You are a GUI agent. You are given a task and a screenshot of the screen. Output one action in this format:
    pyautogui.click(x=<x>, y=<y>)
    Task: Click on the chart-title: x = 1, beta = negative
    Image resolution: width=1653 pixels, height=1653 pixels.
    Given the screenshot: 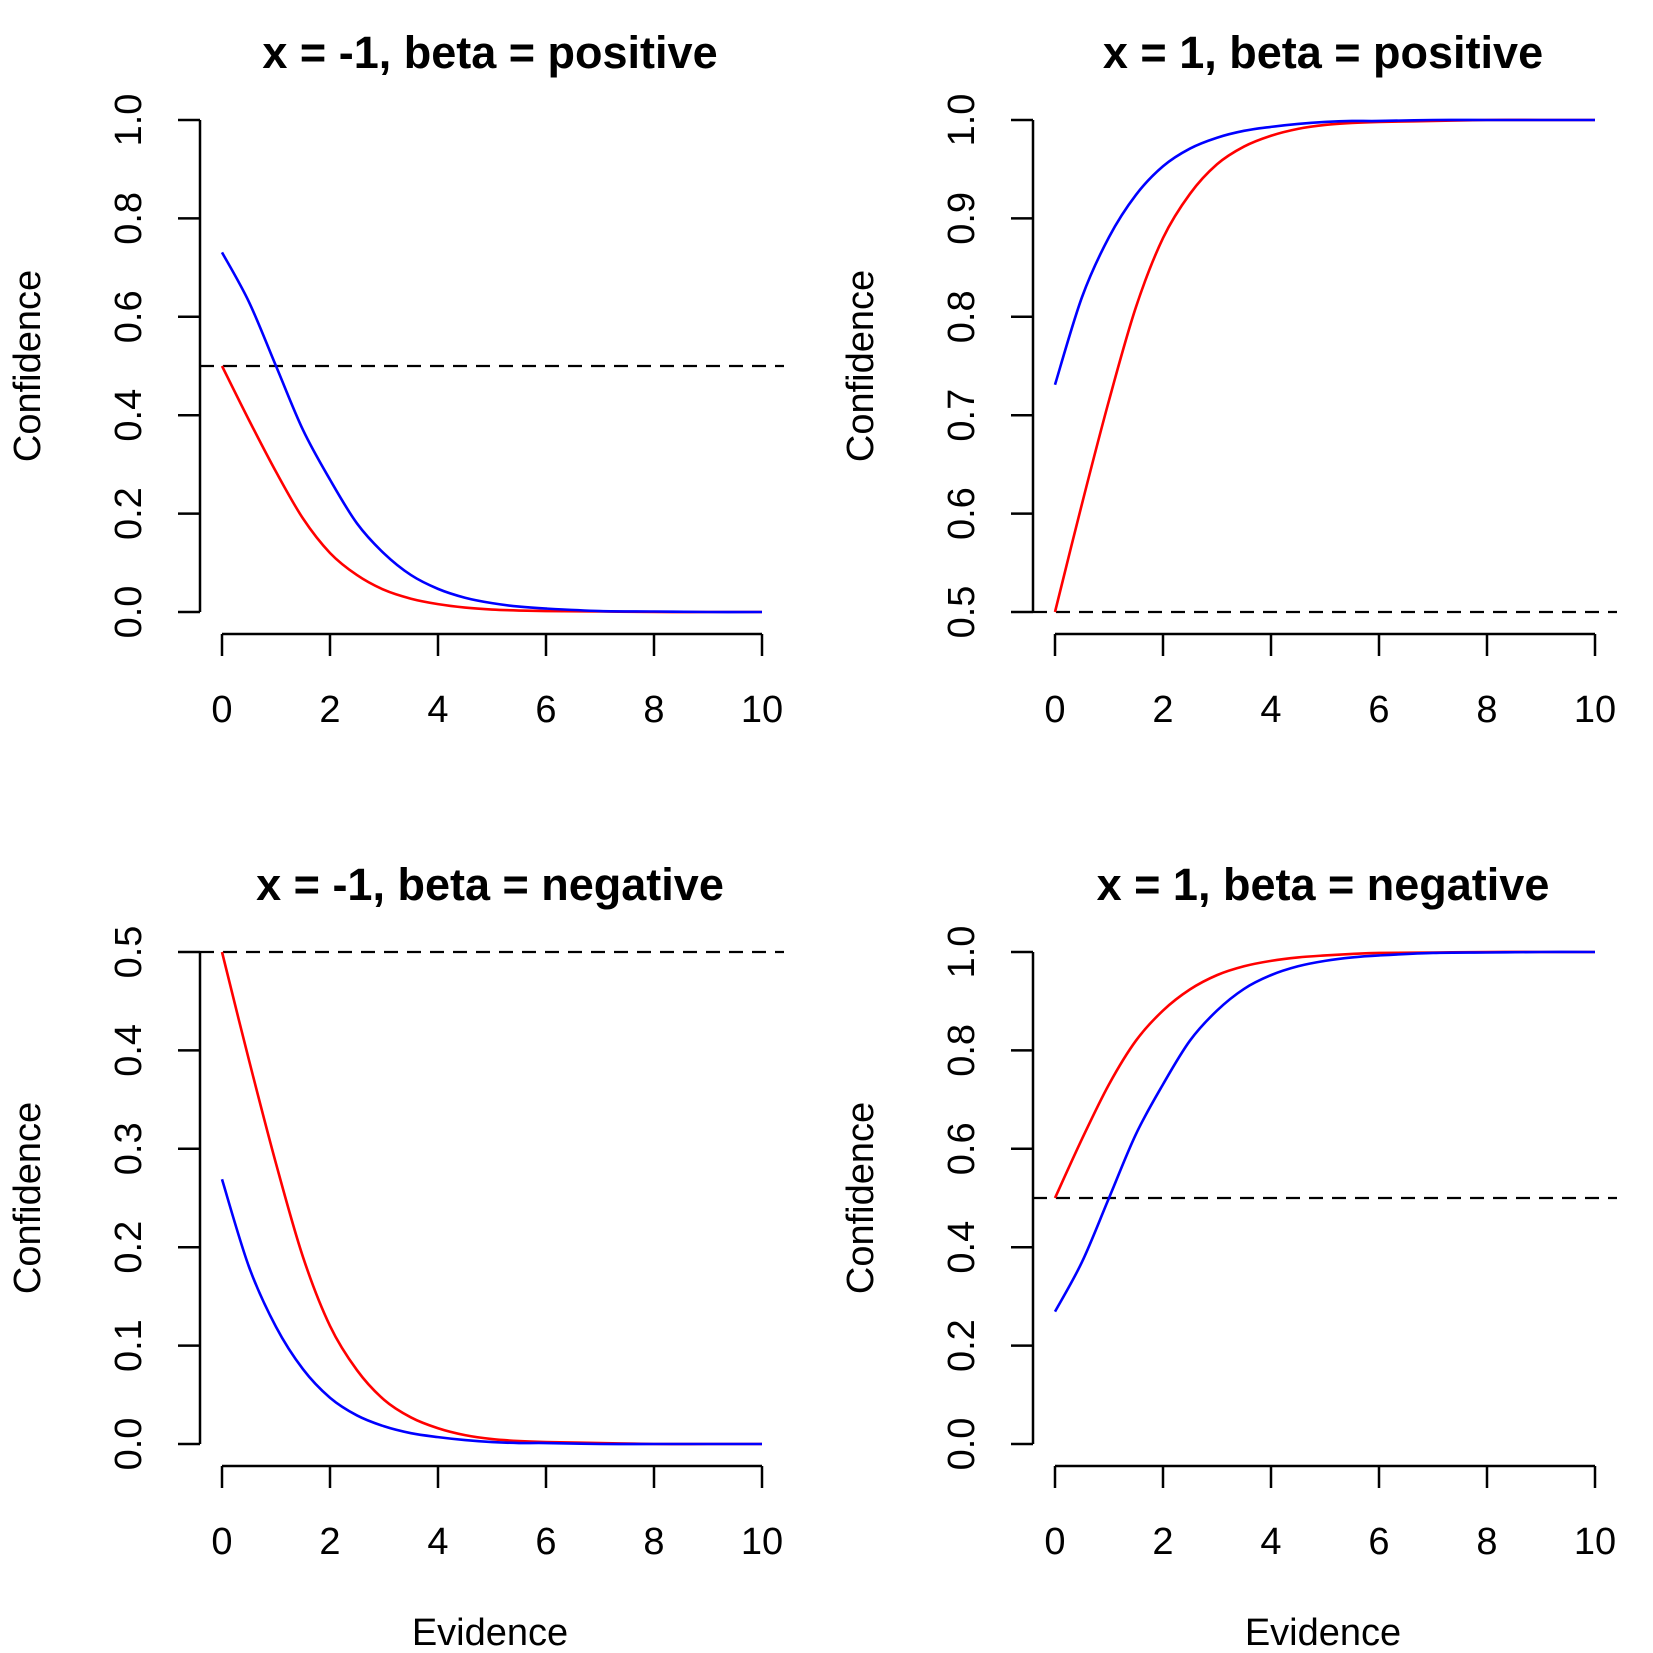 What is the action you would take?
    pyautogui.click(x=1323, y=884)
    